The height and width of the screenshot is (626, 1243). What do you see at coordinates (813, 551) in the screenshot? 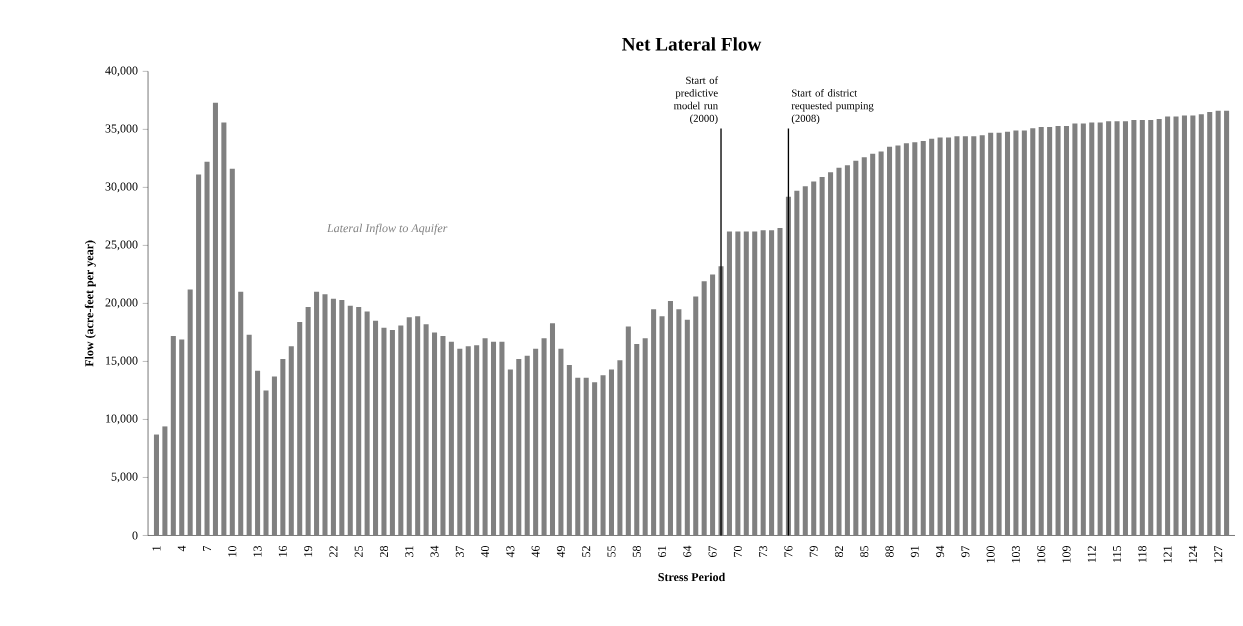
I see `x-tick-label: 79` at bounding box center [813, 551].